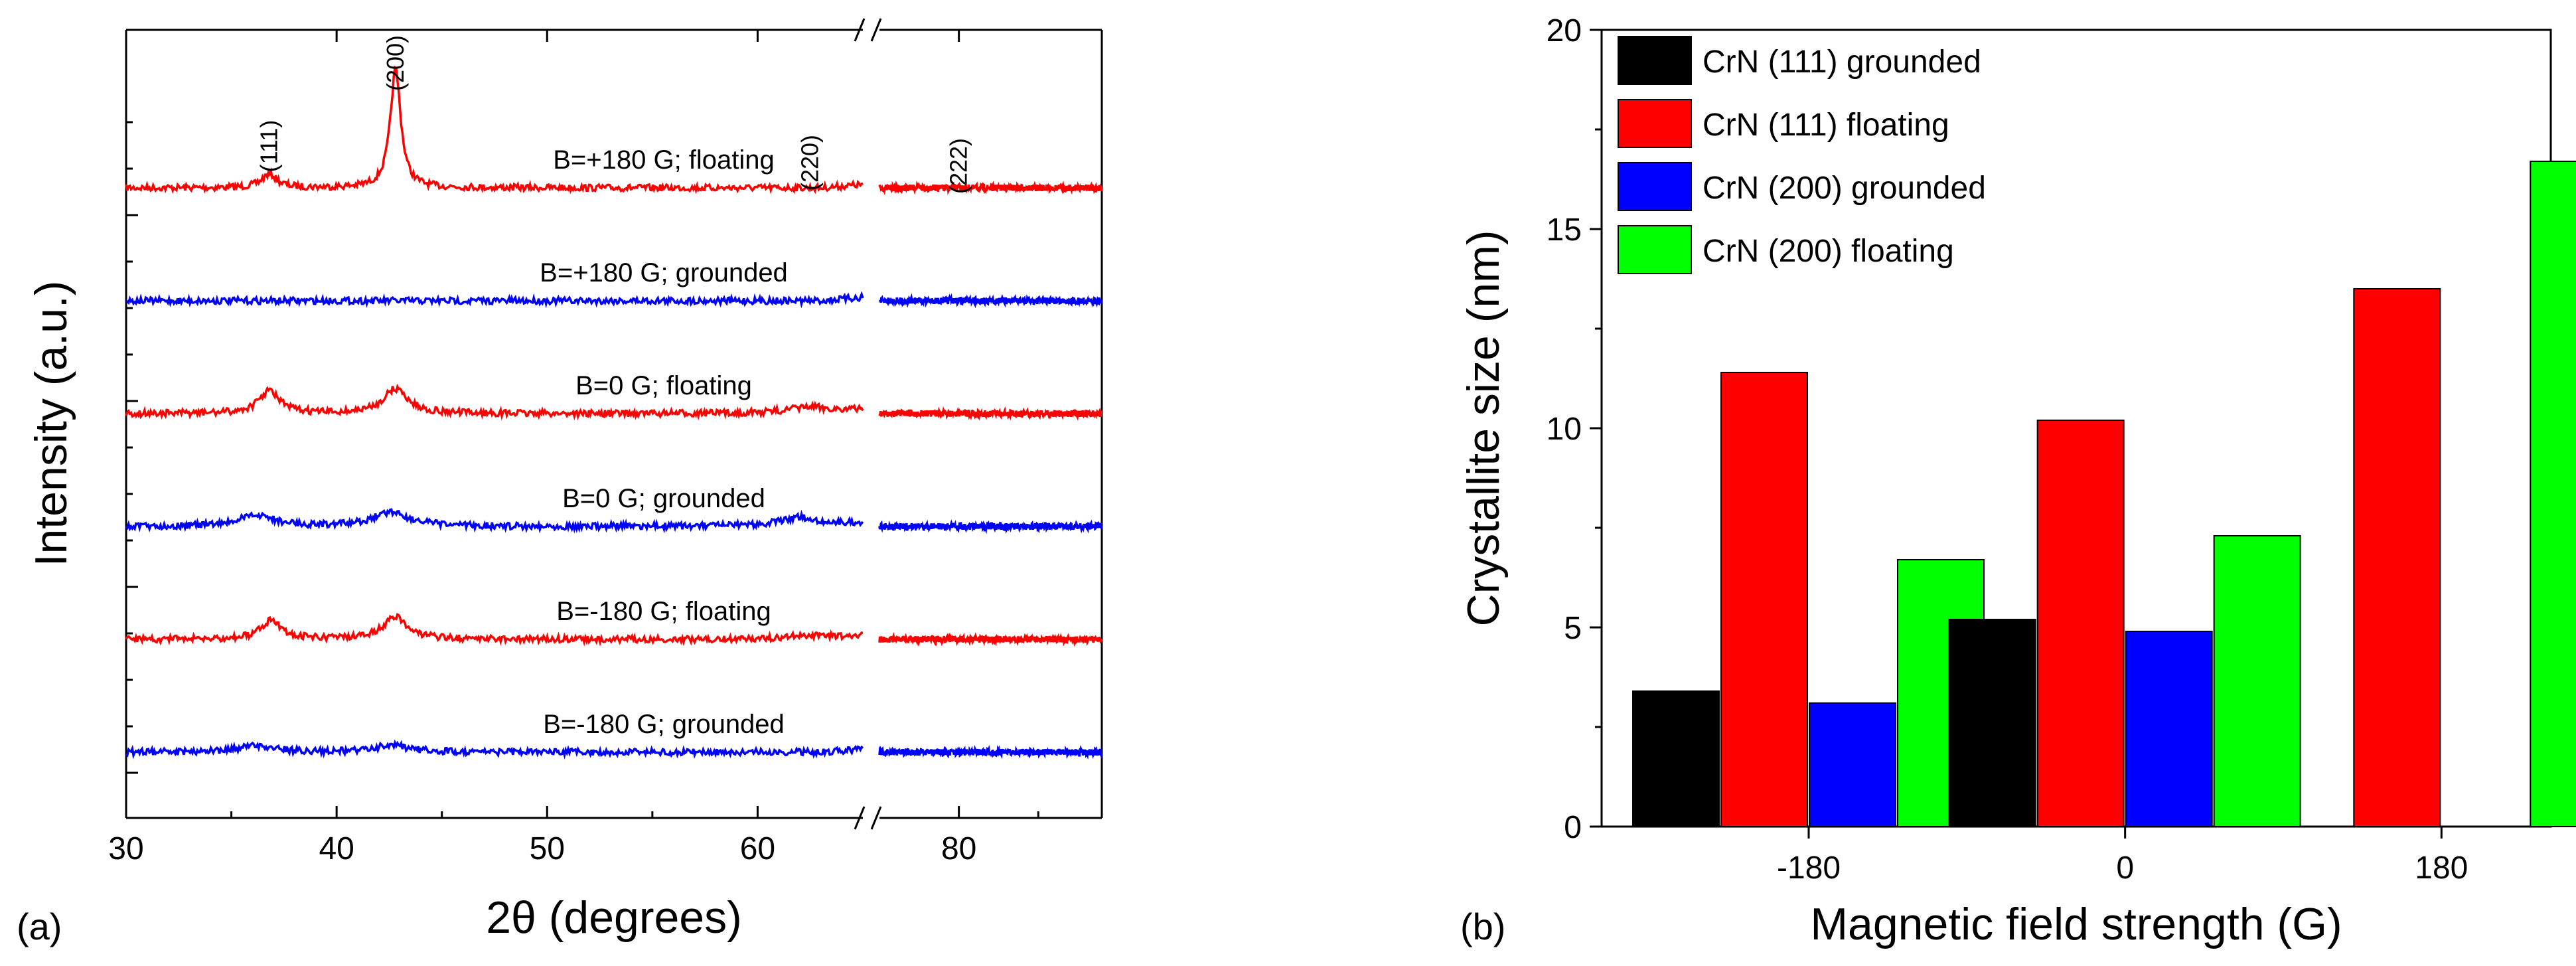 The width and height of the screenshot is (2576, 966). I want to click on xrd-x-tick-label: 30, so click(125, 848).